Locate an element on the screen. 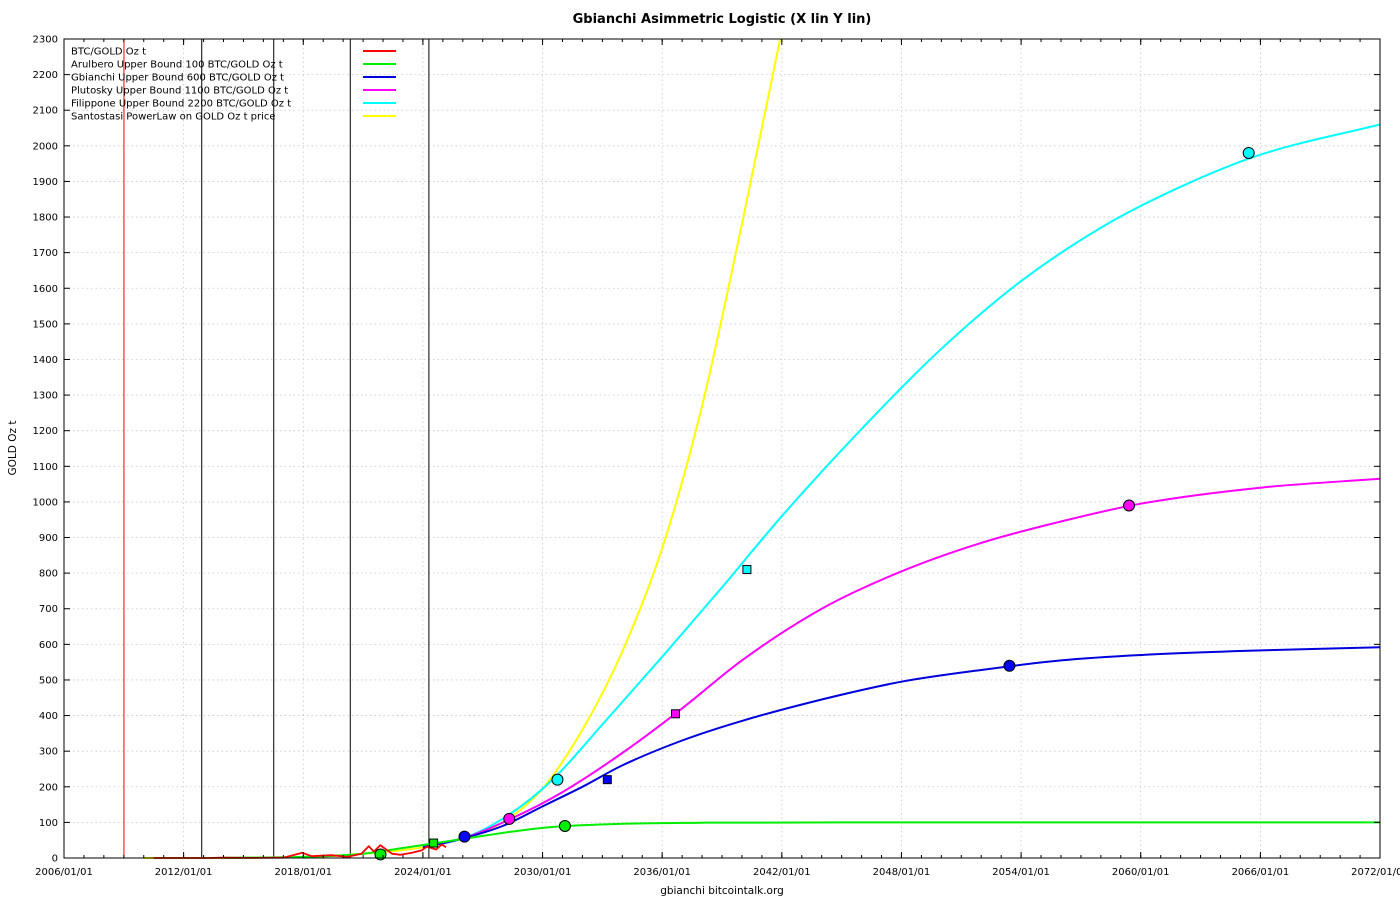 The height and width of the screenshot is (900, 1400). legend-label: Plutosky Upper Bound 1100 BTC/GOLD Oz t is located at coordinates (179, 91).